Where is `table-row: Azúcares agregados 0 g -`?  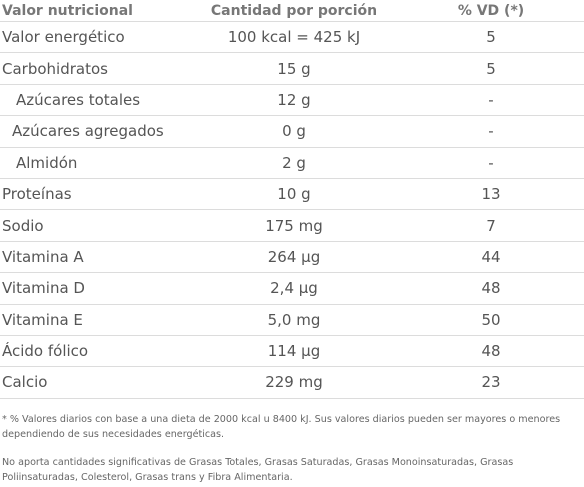 table-row: Azúcares agregados 0 g - is located at coordinates (292, 132).